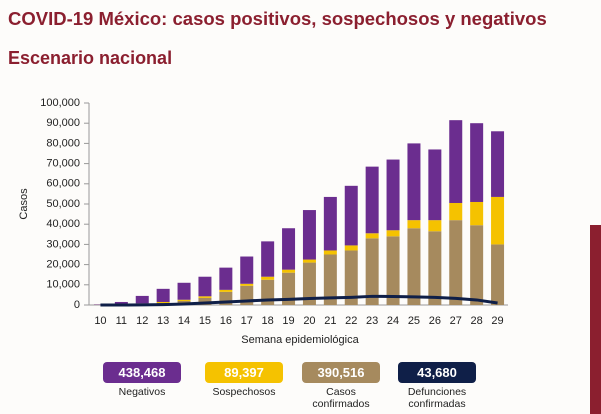 The width and height of the screenshot is (601, 414). What do you see at coordinates (351, 321) in the screenshot?
I see `x-tick-label: 22` at bounding box center [351, 321].